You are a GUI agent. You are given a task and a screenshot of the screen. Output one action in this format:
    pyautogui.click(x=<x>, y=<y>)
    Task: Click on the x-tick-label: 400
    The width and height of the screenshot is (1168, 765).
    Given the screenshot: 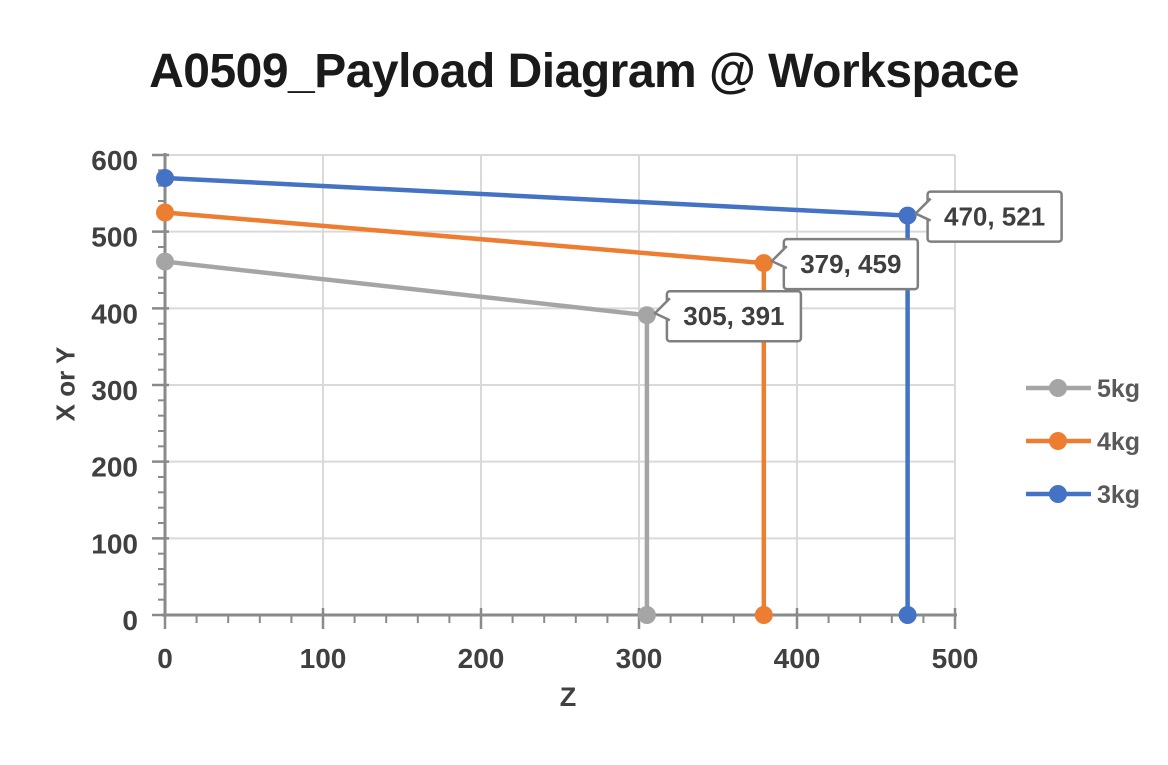 What is the action you would take?
    pyautogui.click(x=797, y=658)
    